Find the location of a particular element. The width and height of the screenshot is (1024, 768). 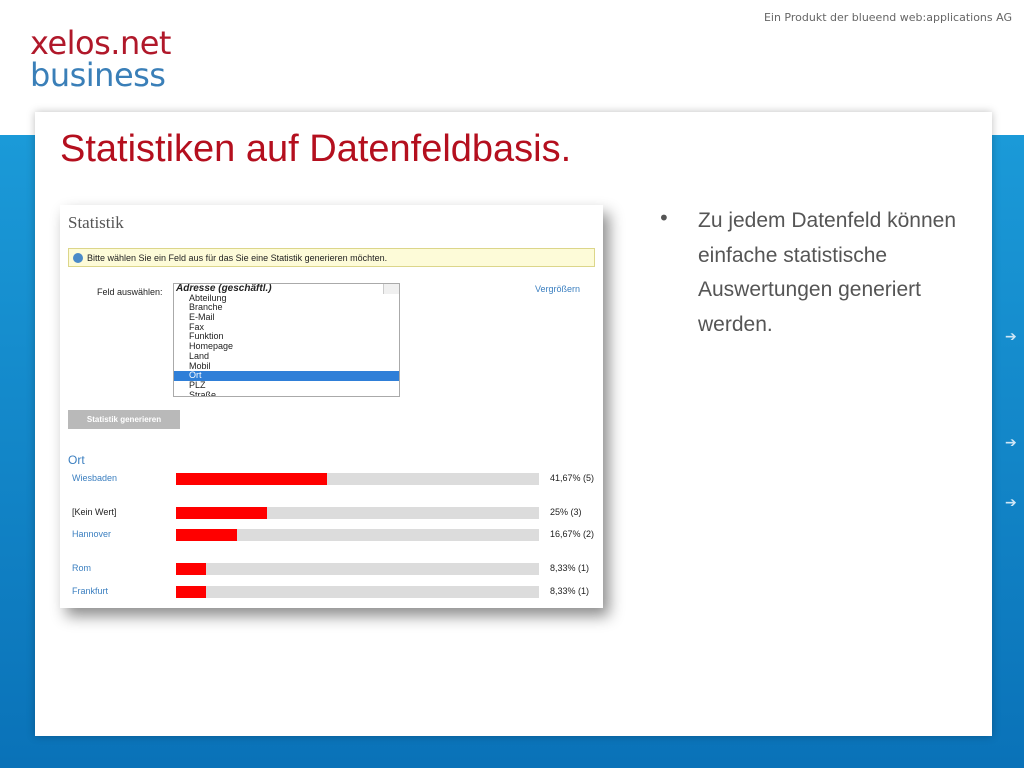

result-title: Ort is located at coordinates (76, 460).